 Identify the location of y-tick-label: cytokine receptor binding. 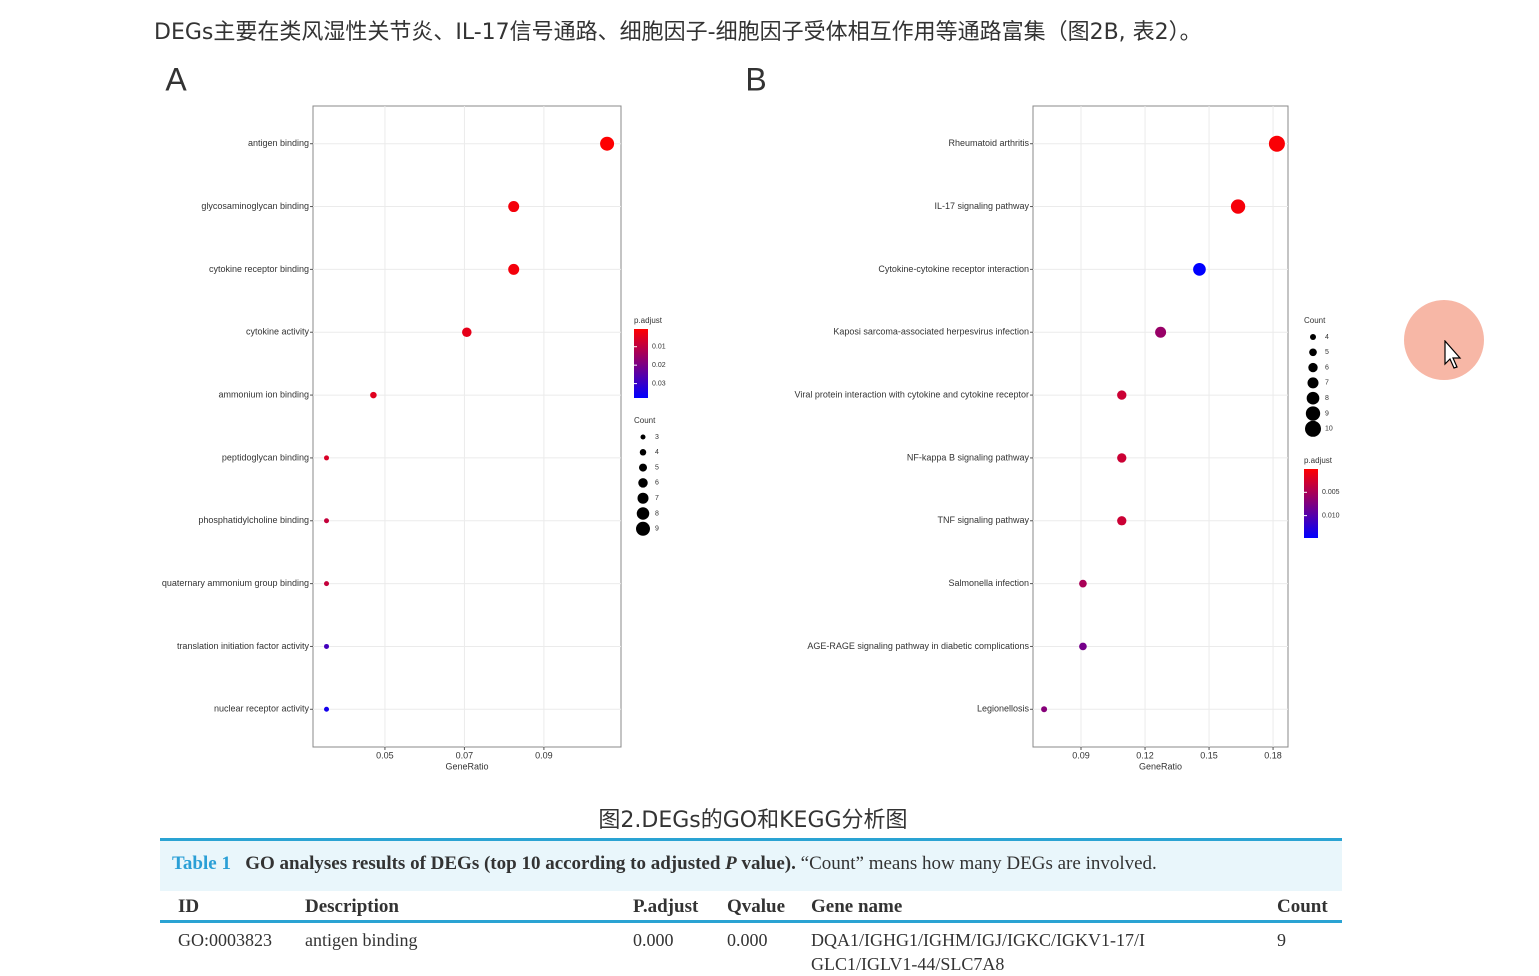
(259, 269).